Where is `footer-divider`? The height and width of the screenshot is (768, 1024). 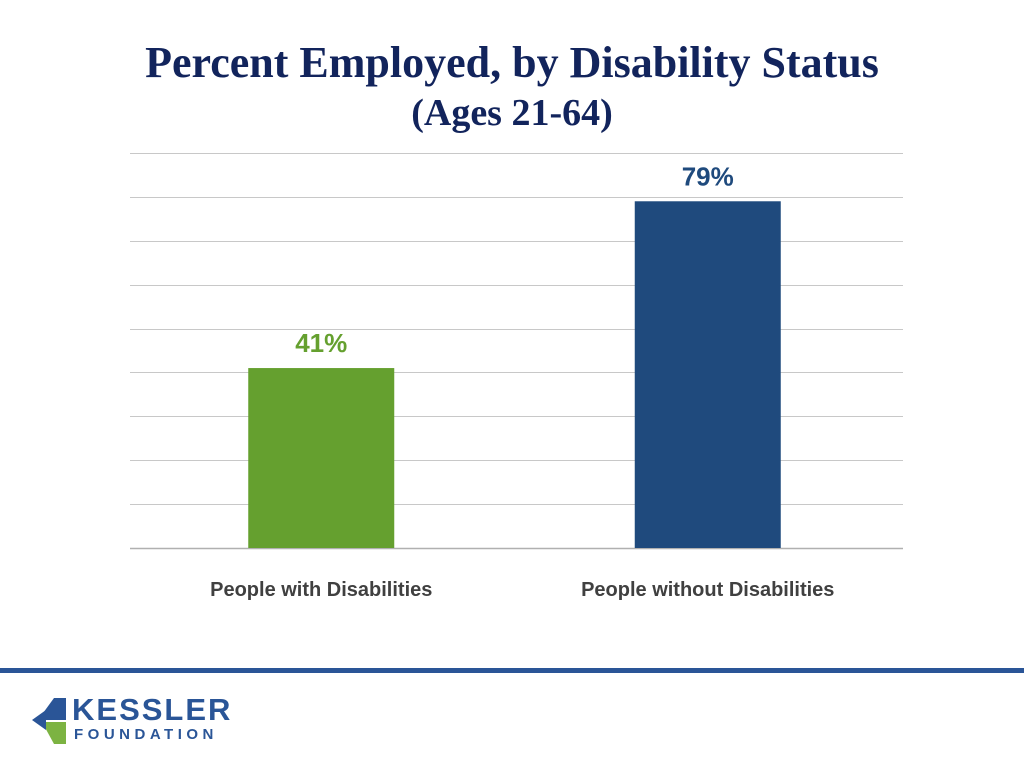 footer-divider is located at coordinates (512, 670).